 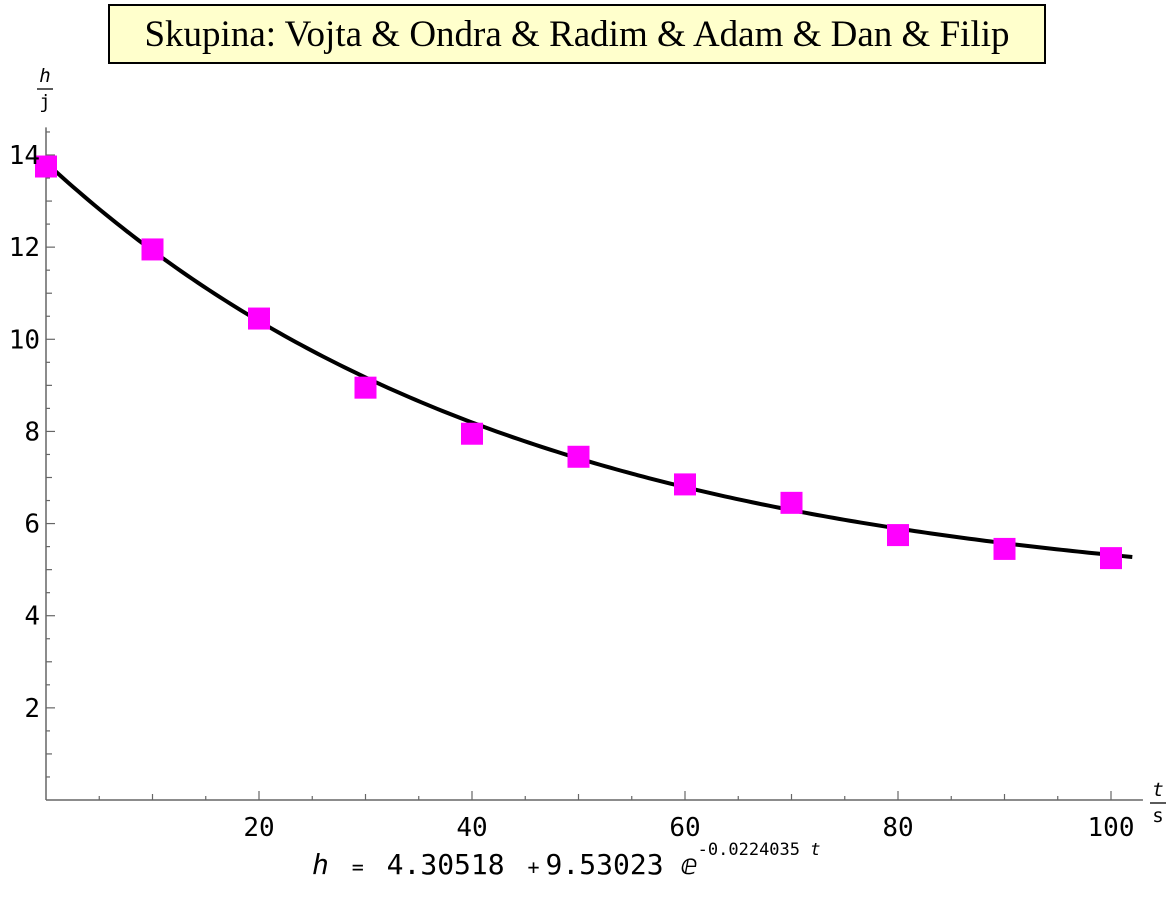 What do you see at coordinates (897, 828) in the screenshot?
I see `x-tick-label: 80` at bounding box center [897, 828].